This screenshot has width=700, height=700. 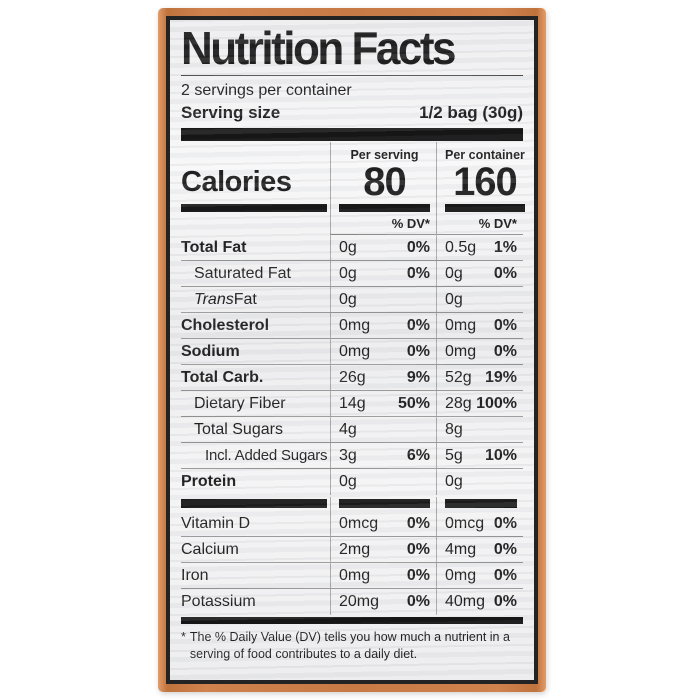 I want to click on nutrient-name: Saturated Fat, so click(x=242, y=273).